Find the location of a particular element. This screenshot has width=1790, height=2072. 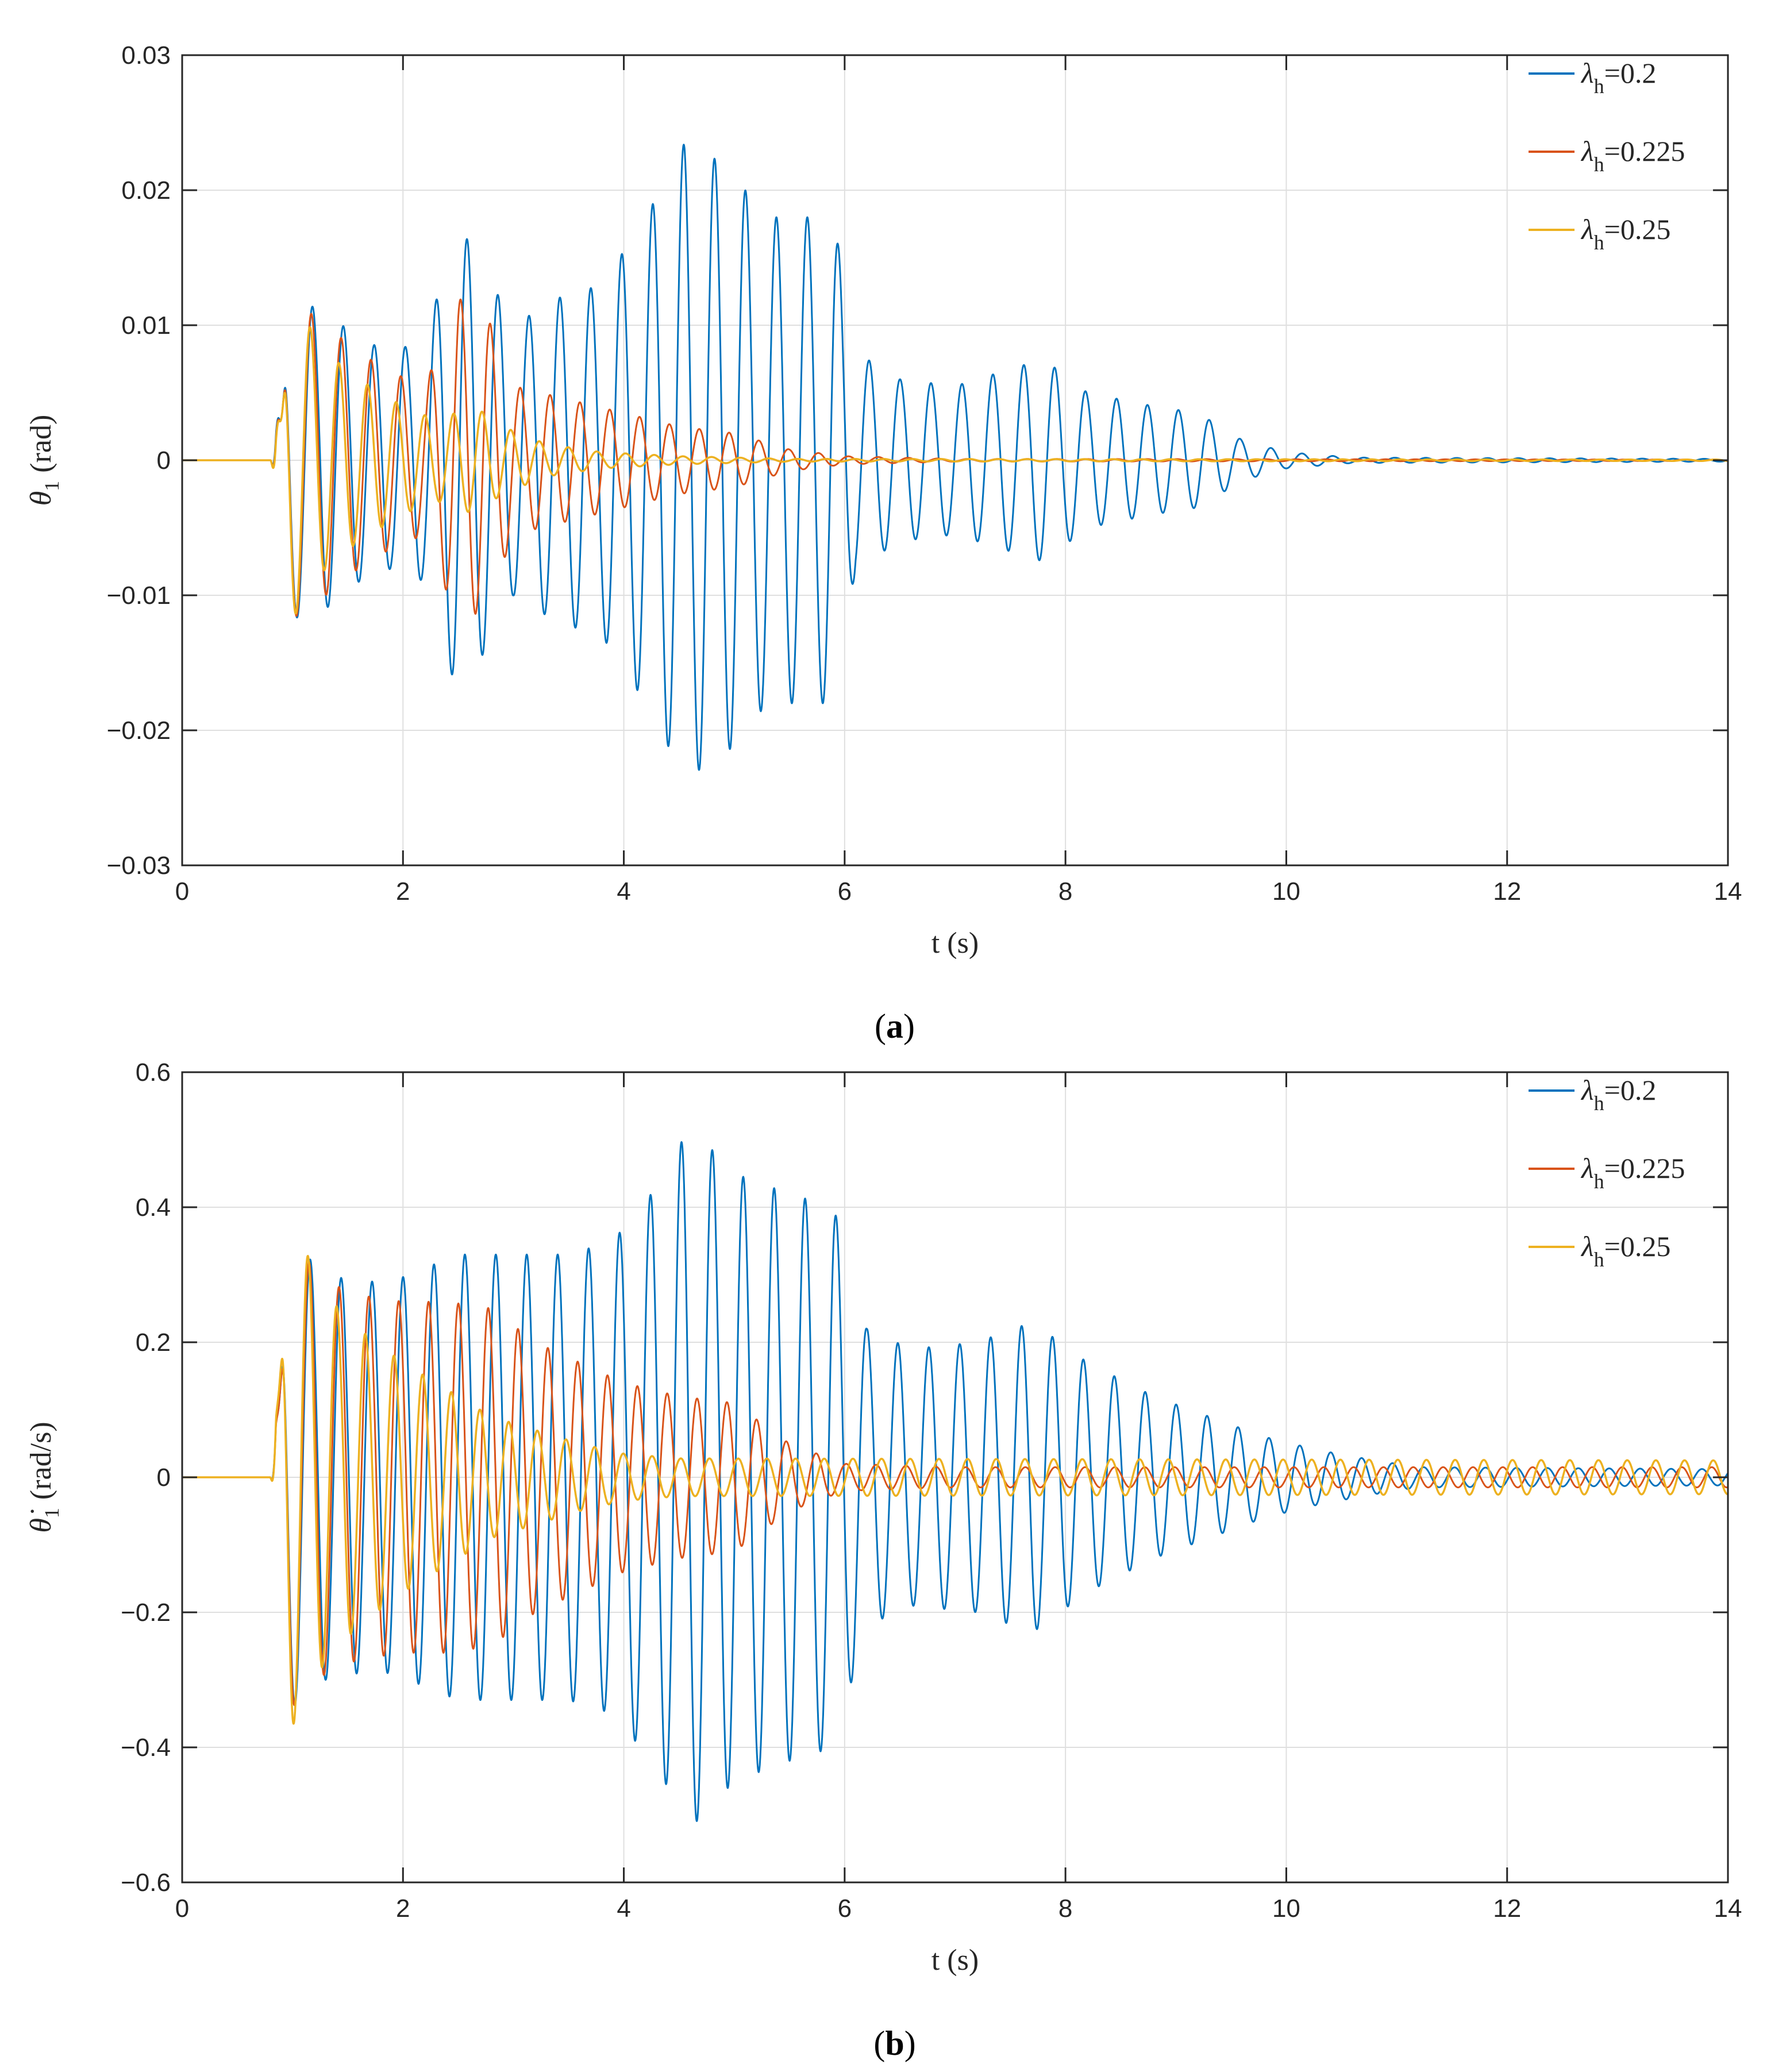

x-tick-label-a: 12 is located at coordinates (1507, 891).